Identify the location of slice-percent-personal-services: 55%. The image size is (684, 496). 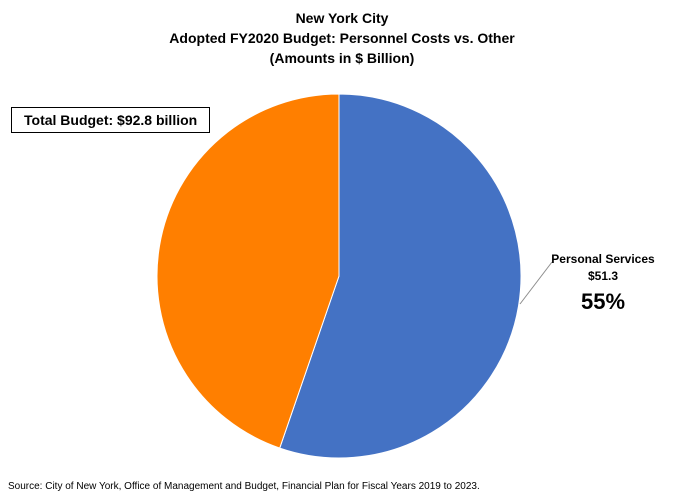
(603, 301).